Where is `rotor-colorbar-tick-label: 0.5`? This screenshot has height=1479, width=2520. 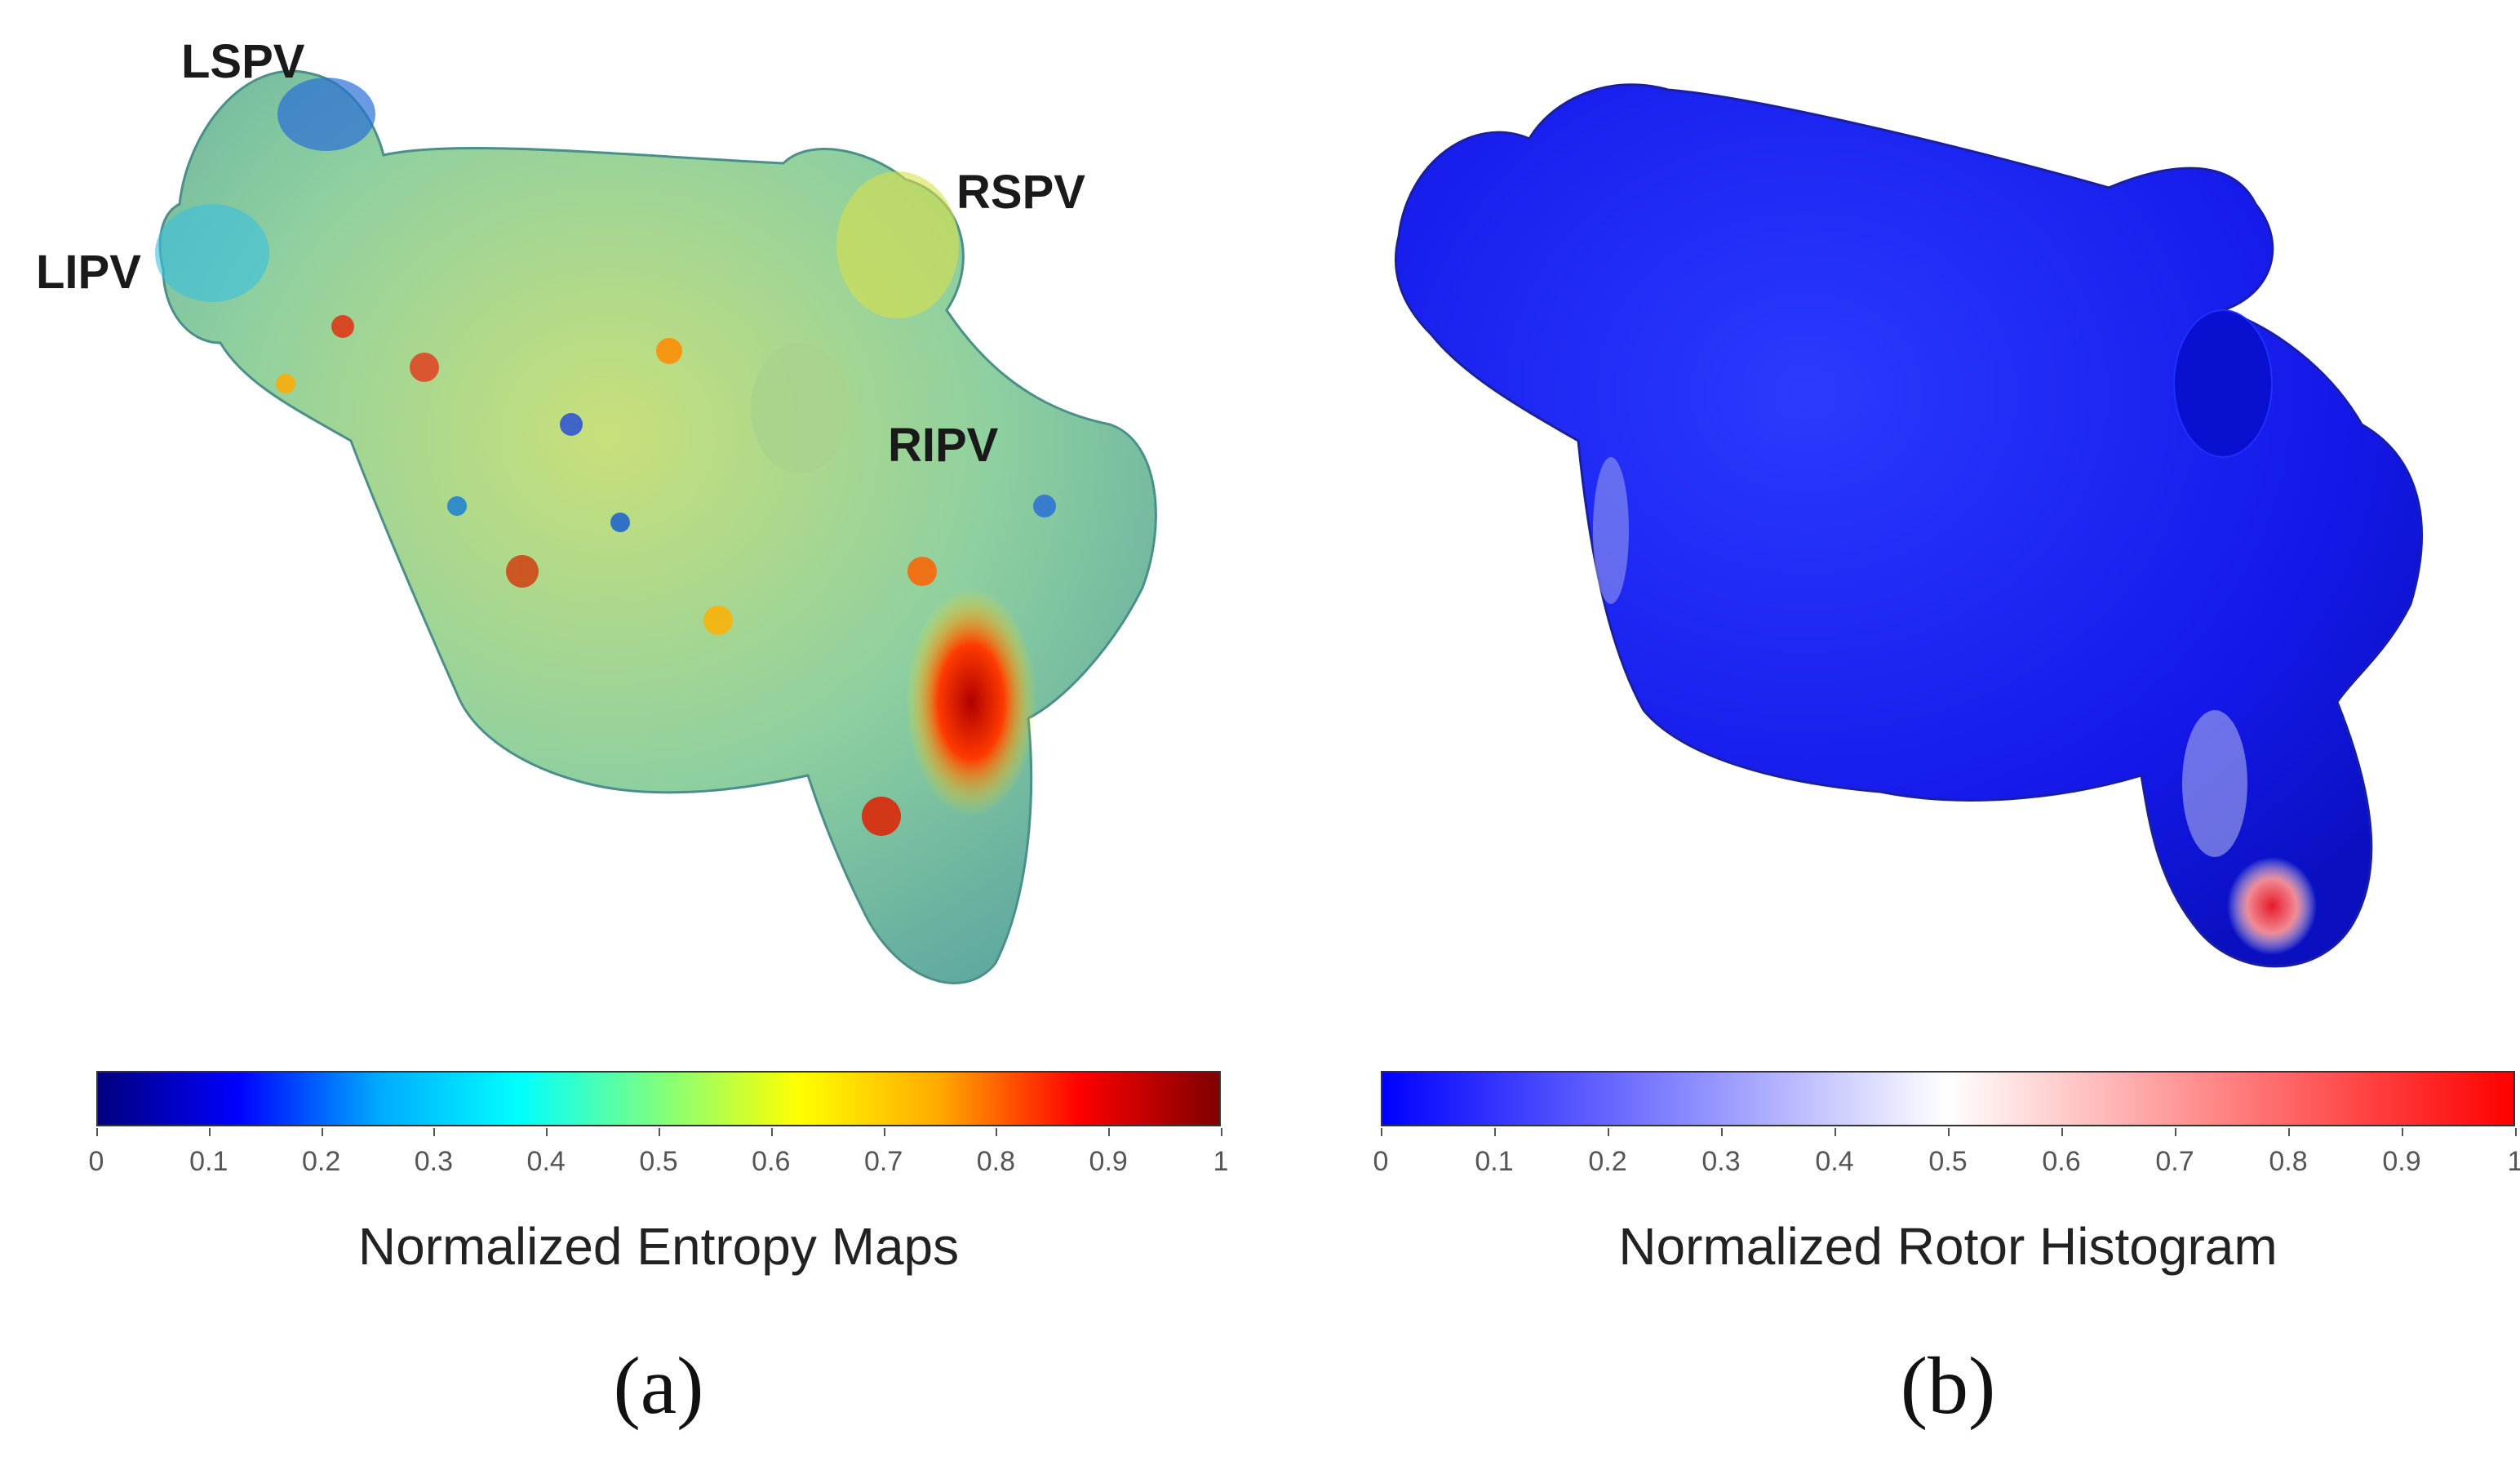
rotor-colorbar-tick-label: 0.5 is located at coordinates (1948, 1161).